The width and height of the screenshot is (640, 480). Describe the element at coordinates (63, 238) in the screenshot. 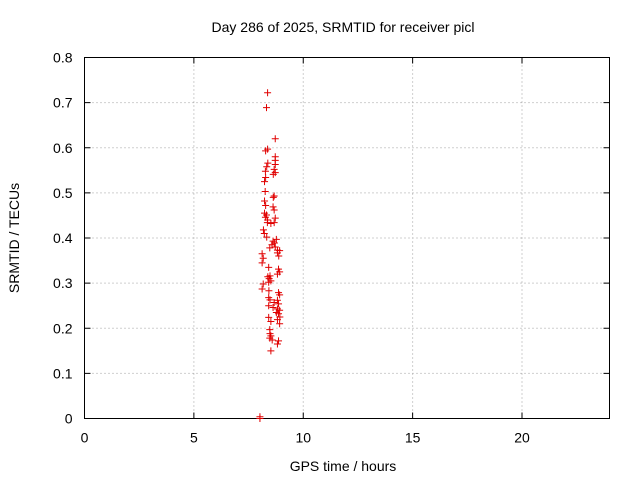

I see `y-tick-label: 0.4` at that location.